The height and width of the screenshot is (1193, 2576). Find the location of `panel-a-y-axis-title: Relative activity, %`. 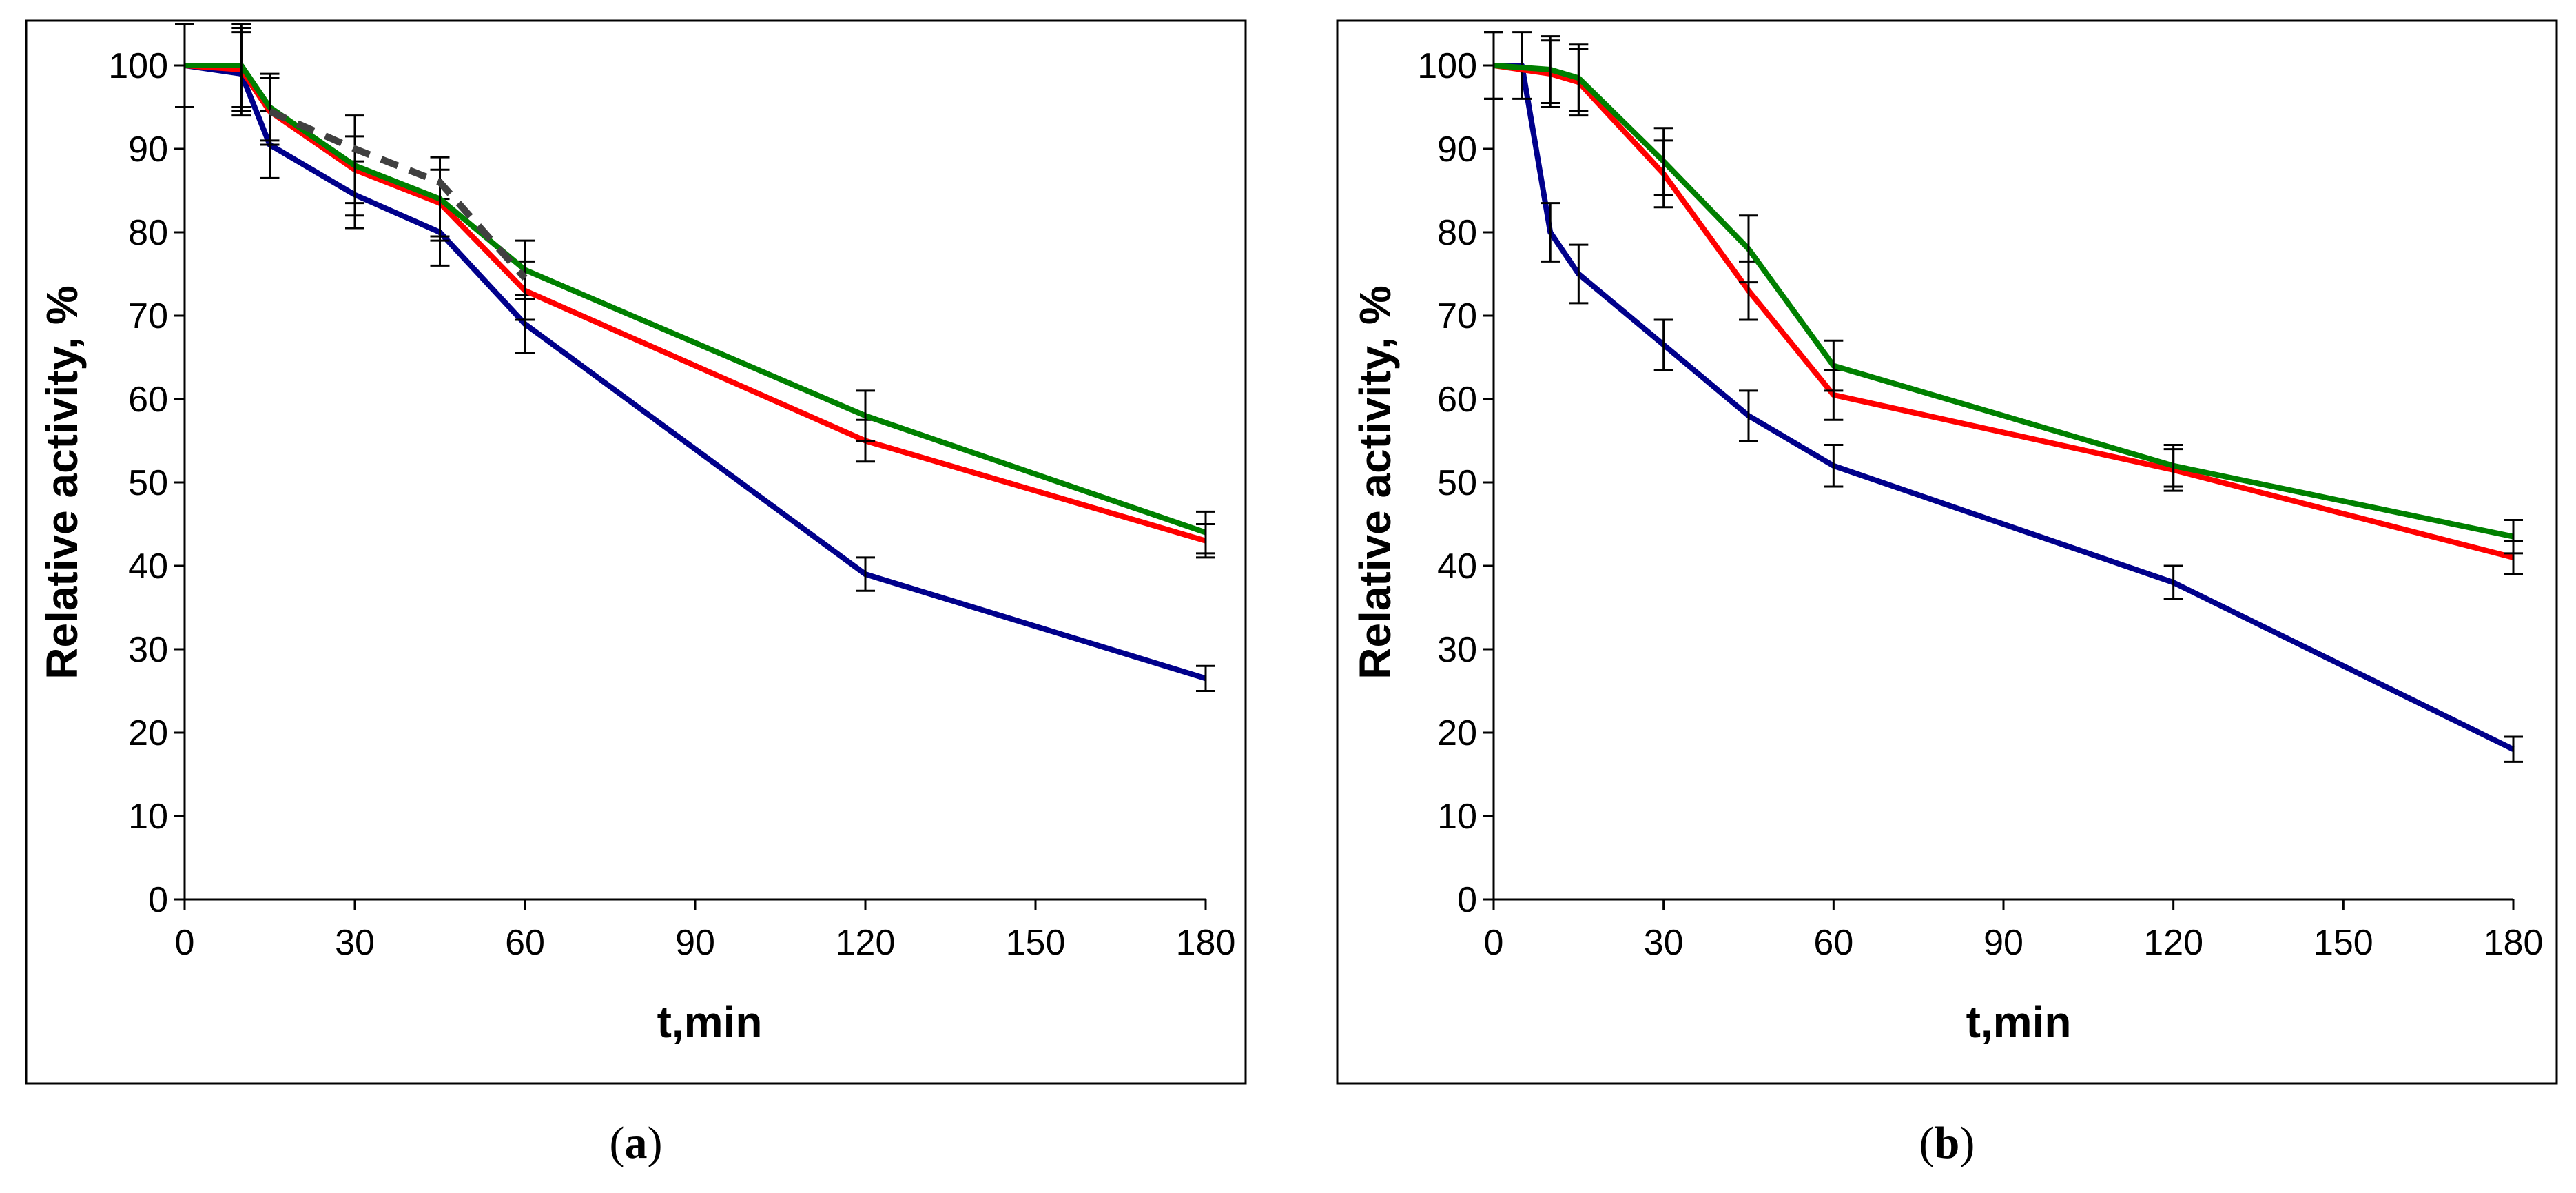

panel-a-y-axis-title: Relative activity, % is located at coordinates (62, 482).